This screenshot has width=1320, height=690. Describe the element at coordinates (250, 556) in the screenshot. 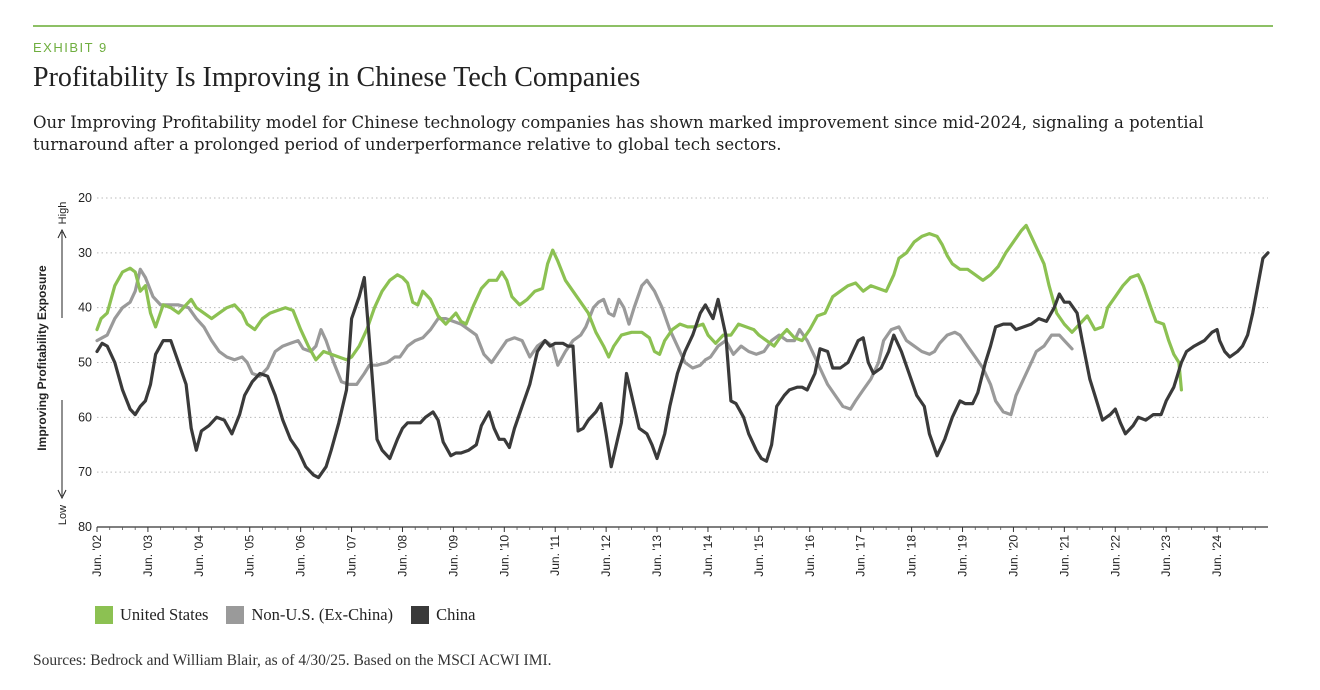

I see `x-tick-label: Jun. '05` at that location.